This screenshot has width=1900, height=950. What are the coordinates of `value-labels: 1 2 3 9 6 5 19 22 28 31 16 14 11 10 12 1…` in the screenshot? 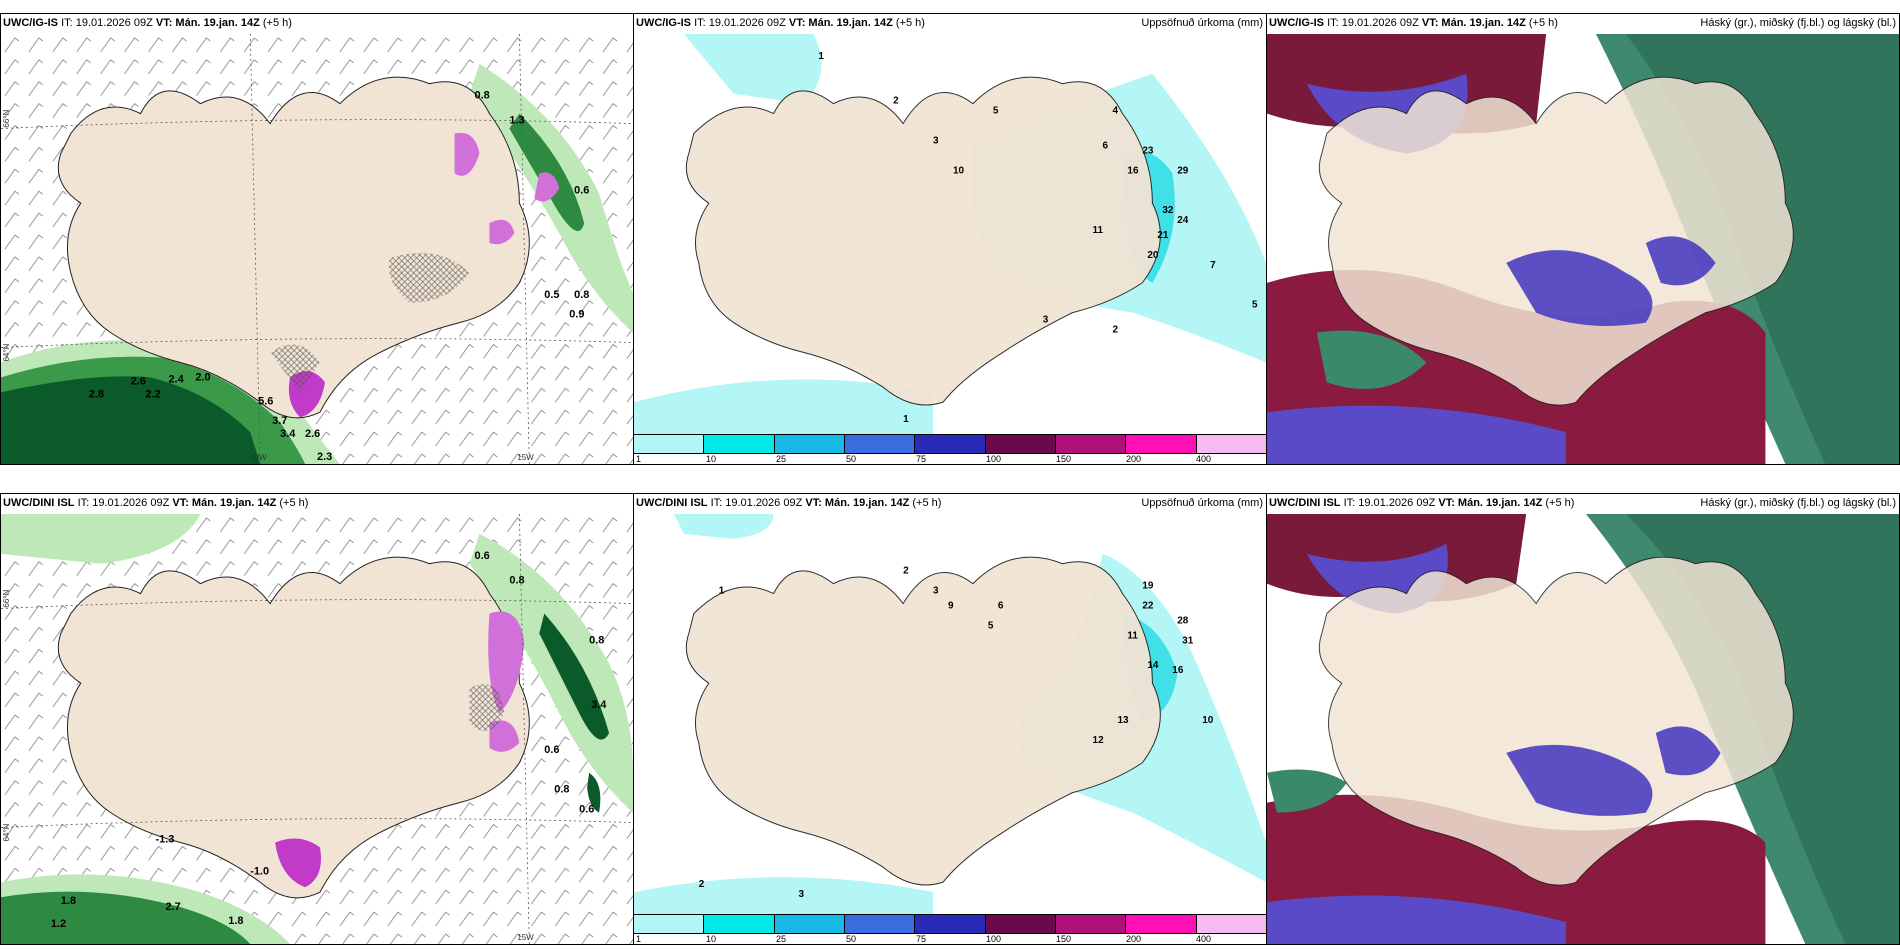 It's located at (956, 733).